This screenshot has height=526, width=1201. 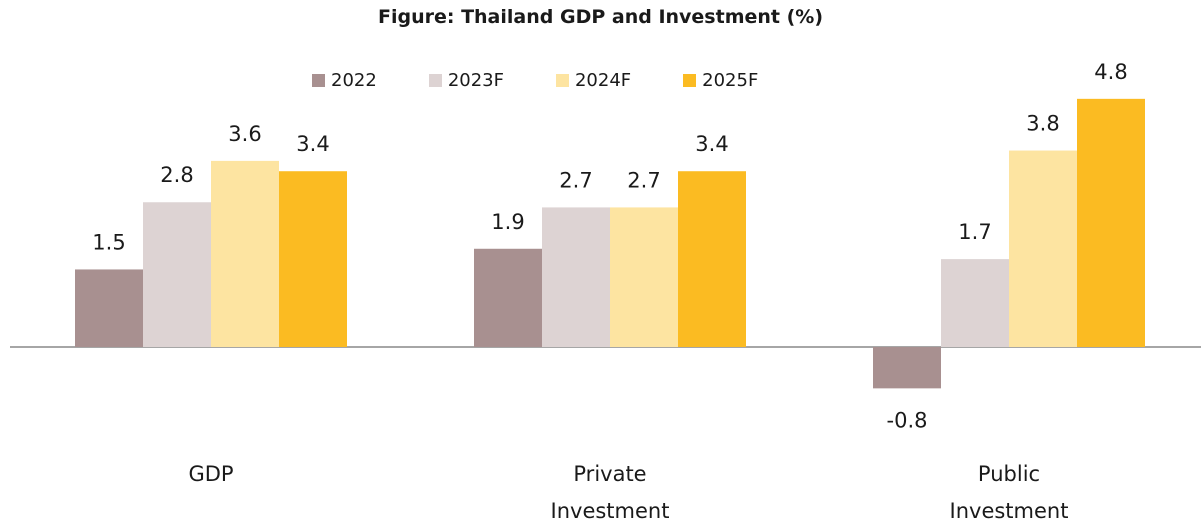 I want to click on data-label: 3.6, so click(x=244, y=134).